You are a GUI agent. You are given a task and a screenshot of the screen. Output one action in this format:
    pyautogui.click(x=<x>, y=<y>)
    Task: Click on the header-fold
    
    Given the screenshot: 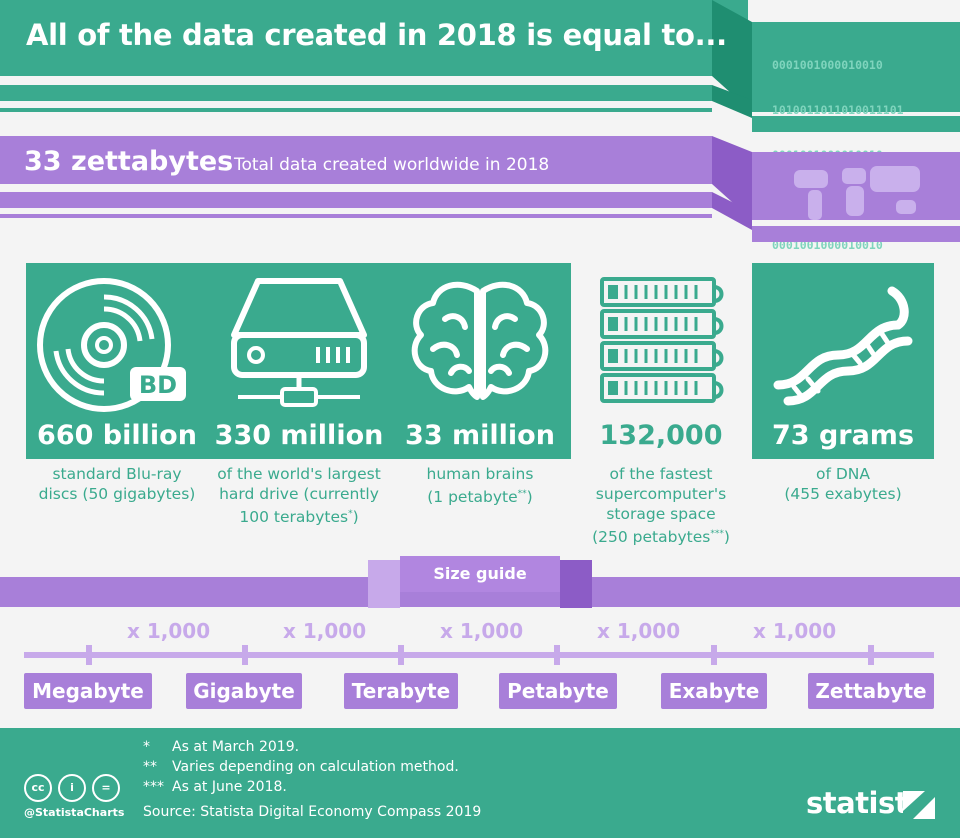 What is the action you would take?
    pyautogui.click(x=836, y=66)
    